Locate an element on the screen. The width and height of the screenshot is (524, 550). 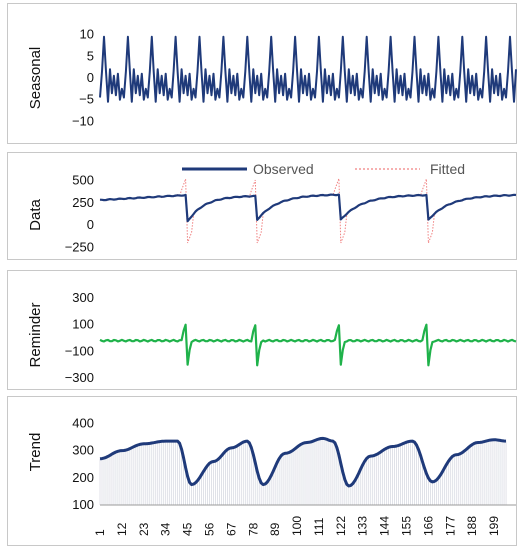
x-tick-label: 12 is located at coordinates (122, 529).